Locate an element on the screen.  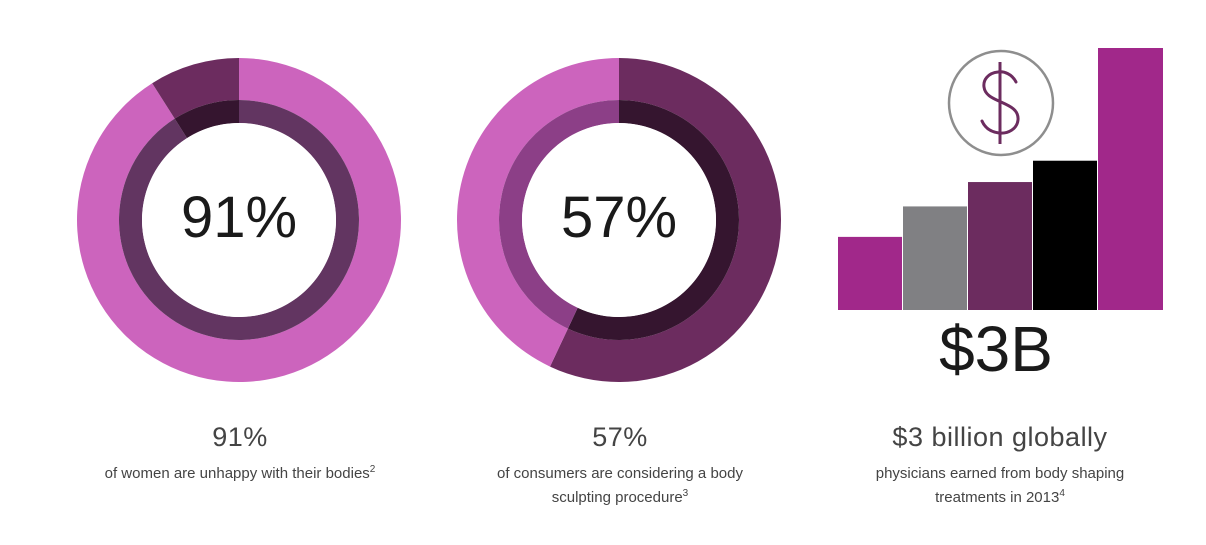
dollar-sign-icon is located at coordinates (1001, 103).